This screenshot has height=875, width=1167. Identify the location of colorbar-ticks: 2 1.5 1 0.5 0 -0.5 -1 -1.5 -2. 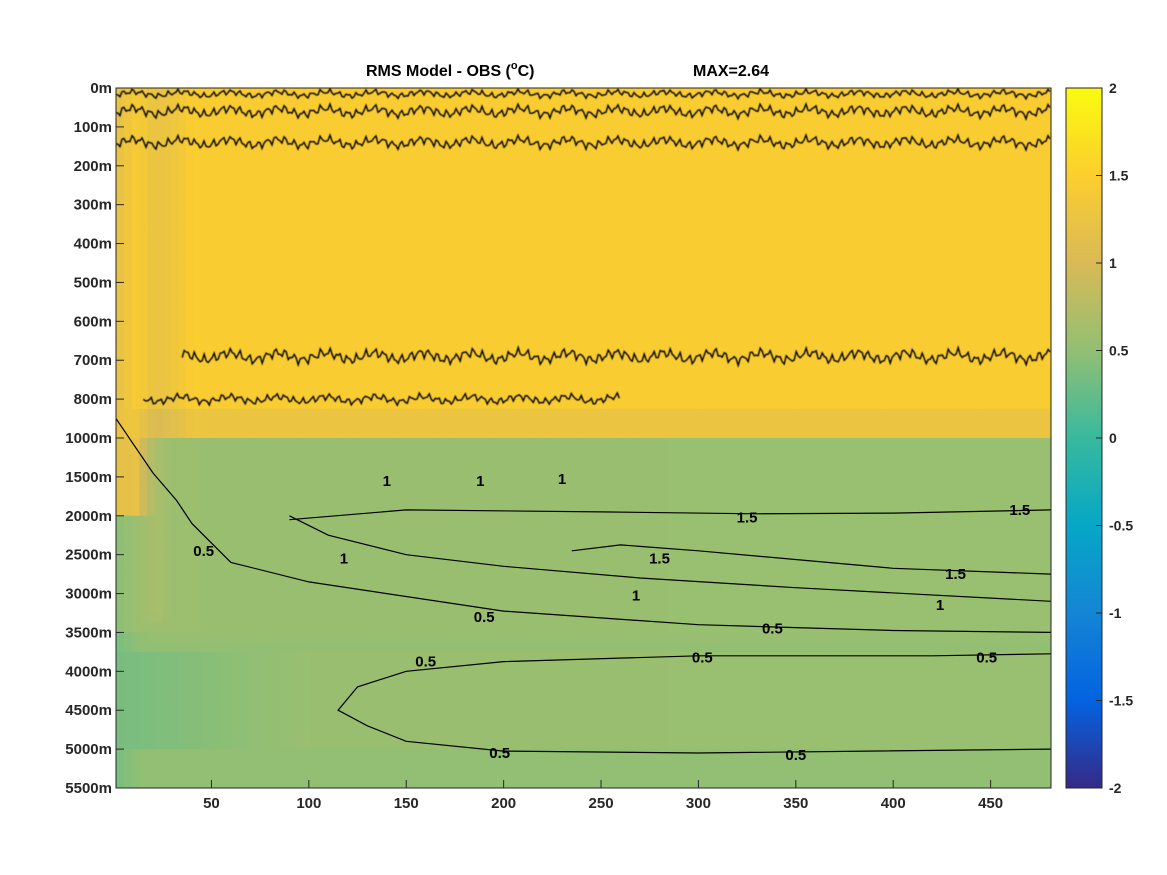
(1114, 438).